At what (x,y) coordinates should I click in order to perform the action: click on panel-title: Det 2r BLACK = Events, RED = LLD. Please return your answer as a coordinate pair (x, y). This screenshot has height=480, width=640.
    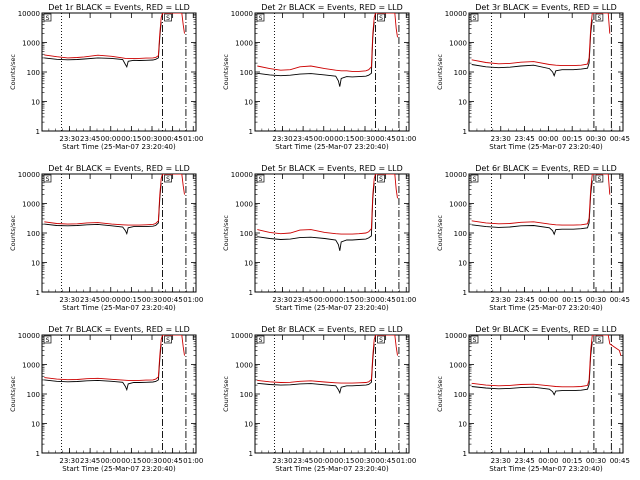
    Looking at the image, I should click on (332, 7).